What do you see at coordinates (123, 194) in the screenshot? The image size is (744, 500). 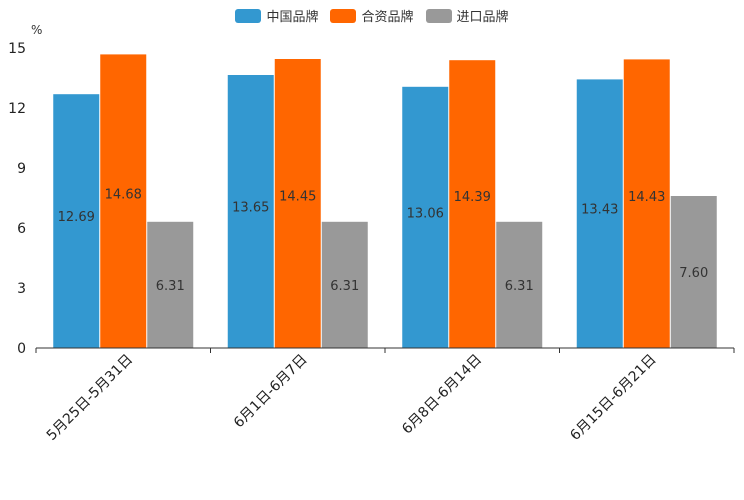 I see `bar-value-label: 14.68` at bounding box center [123, 194].